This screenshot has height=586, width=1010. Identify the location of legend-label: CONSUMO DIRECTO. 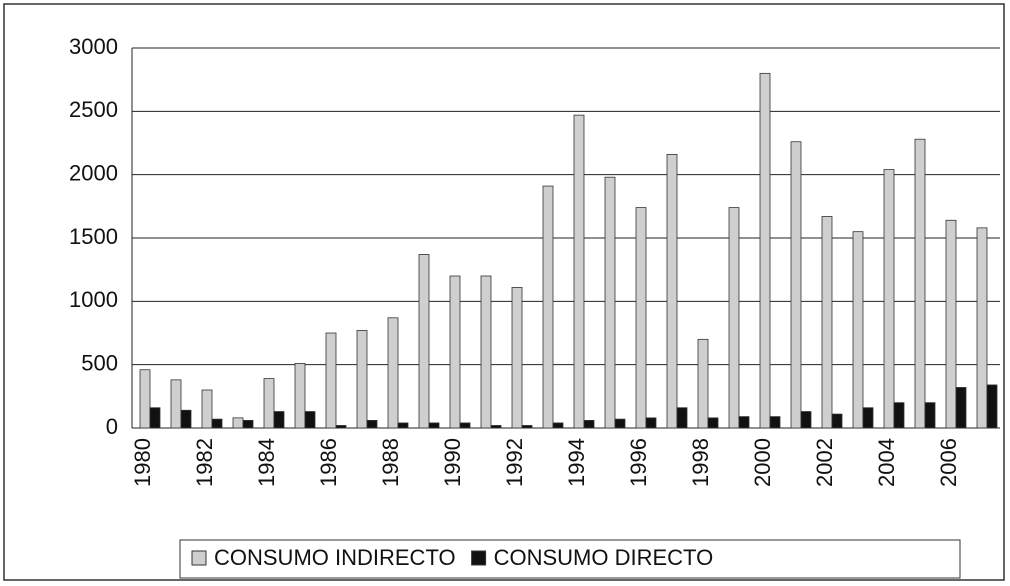
(604, 557).